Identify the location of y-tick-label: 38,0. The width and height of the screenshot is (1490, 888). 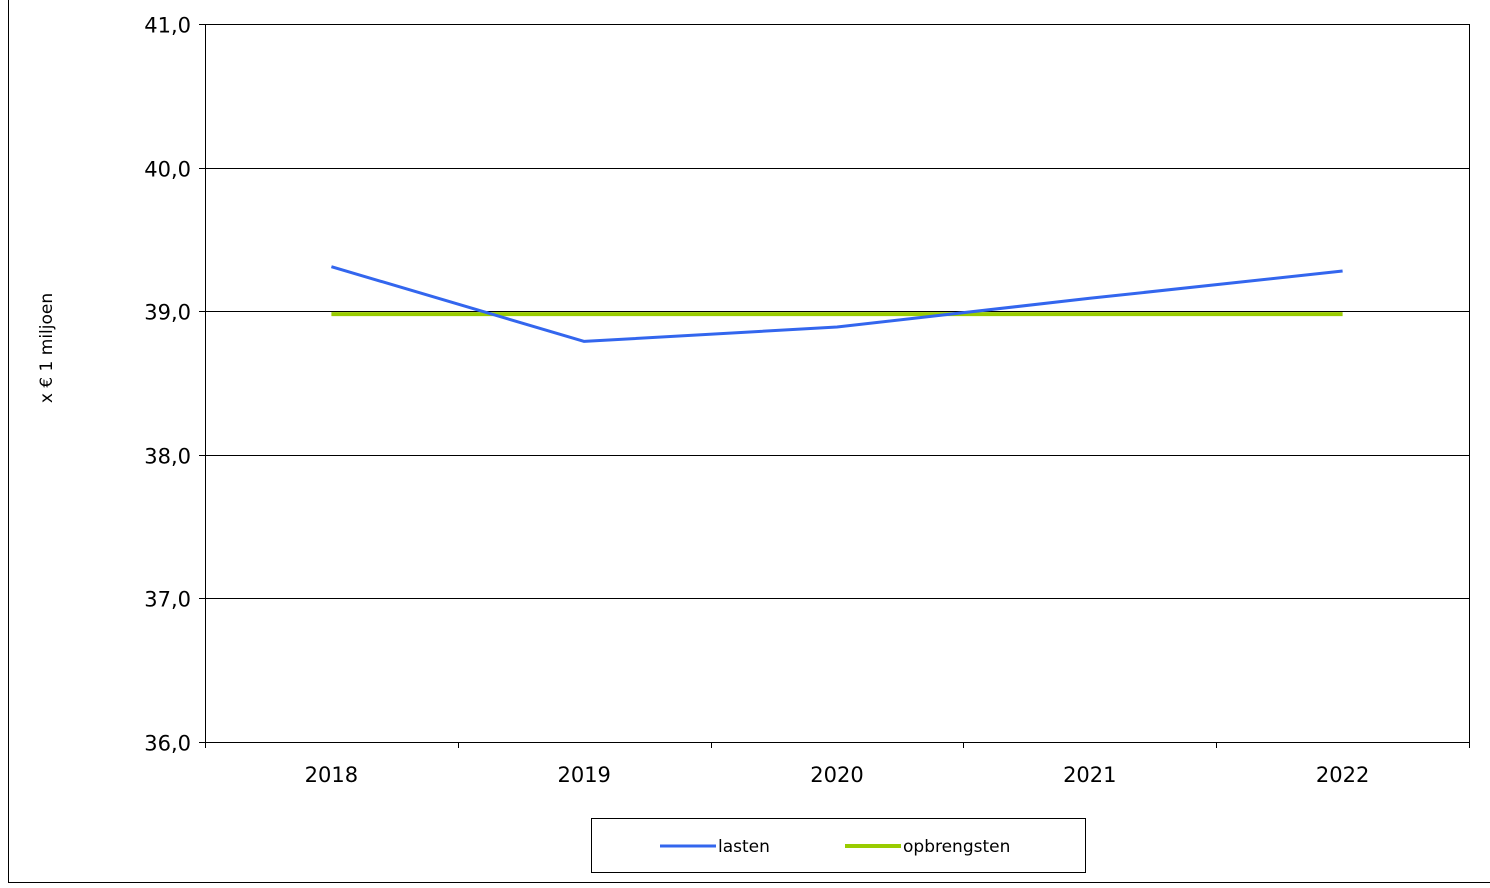
(167, 457).